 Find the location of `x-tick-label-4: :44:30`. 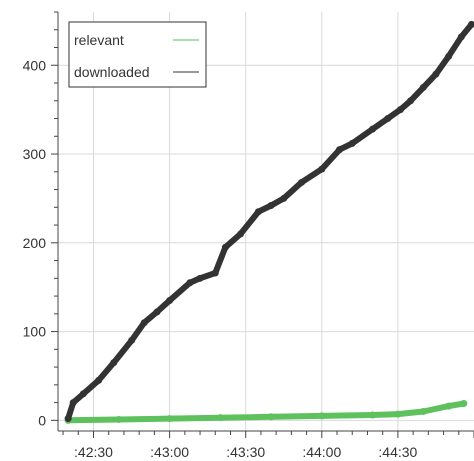

x-tick-label-4: :44:30 is located at coordinates (397, 452).